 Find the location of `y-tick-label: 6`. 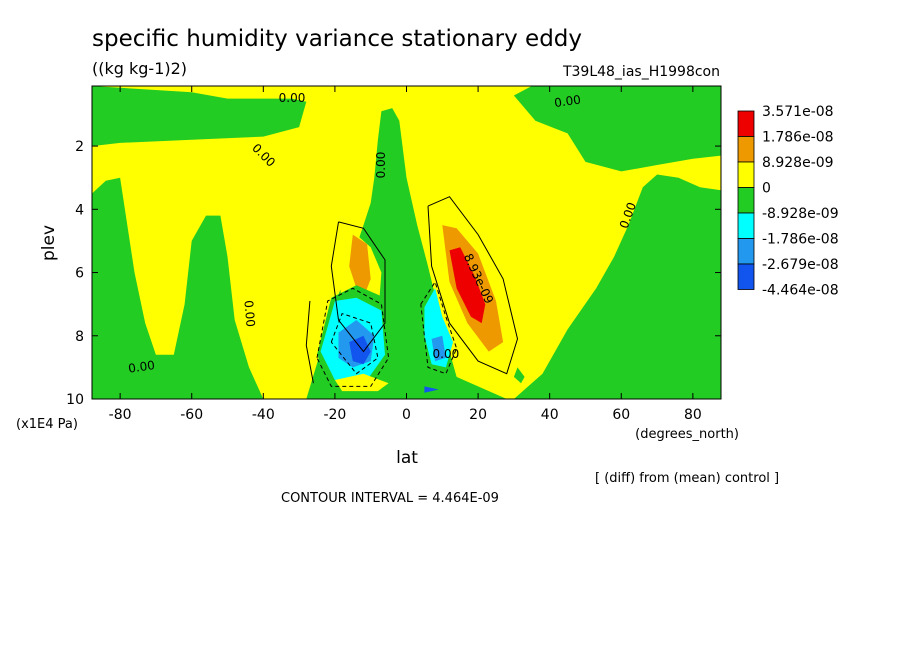

y-tick-label: 6 is located at coordinates (79, 274).